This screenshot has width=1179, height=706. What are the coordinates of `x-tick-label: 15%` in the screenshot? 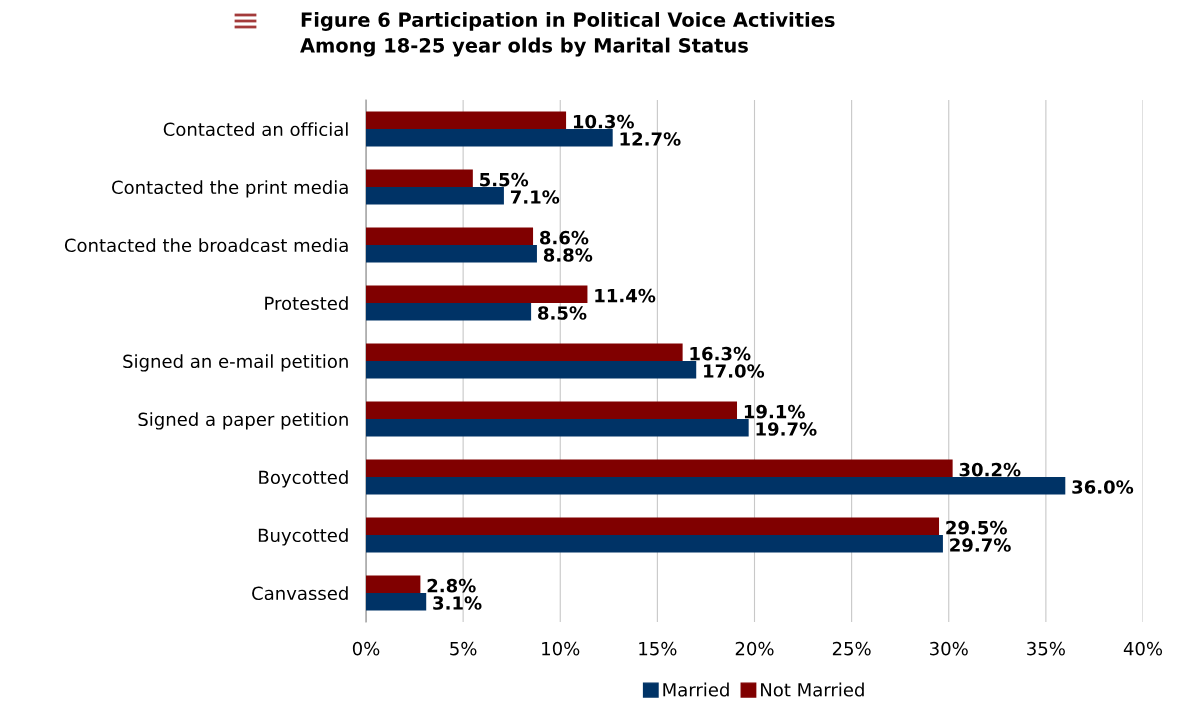 It's located at (658, 648).